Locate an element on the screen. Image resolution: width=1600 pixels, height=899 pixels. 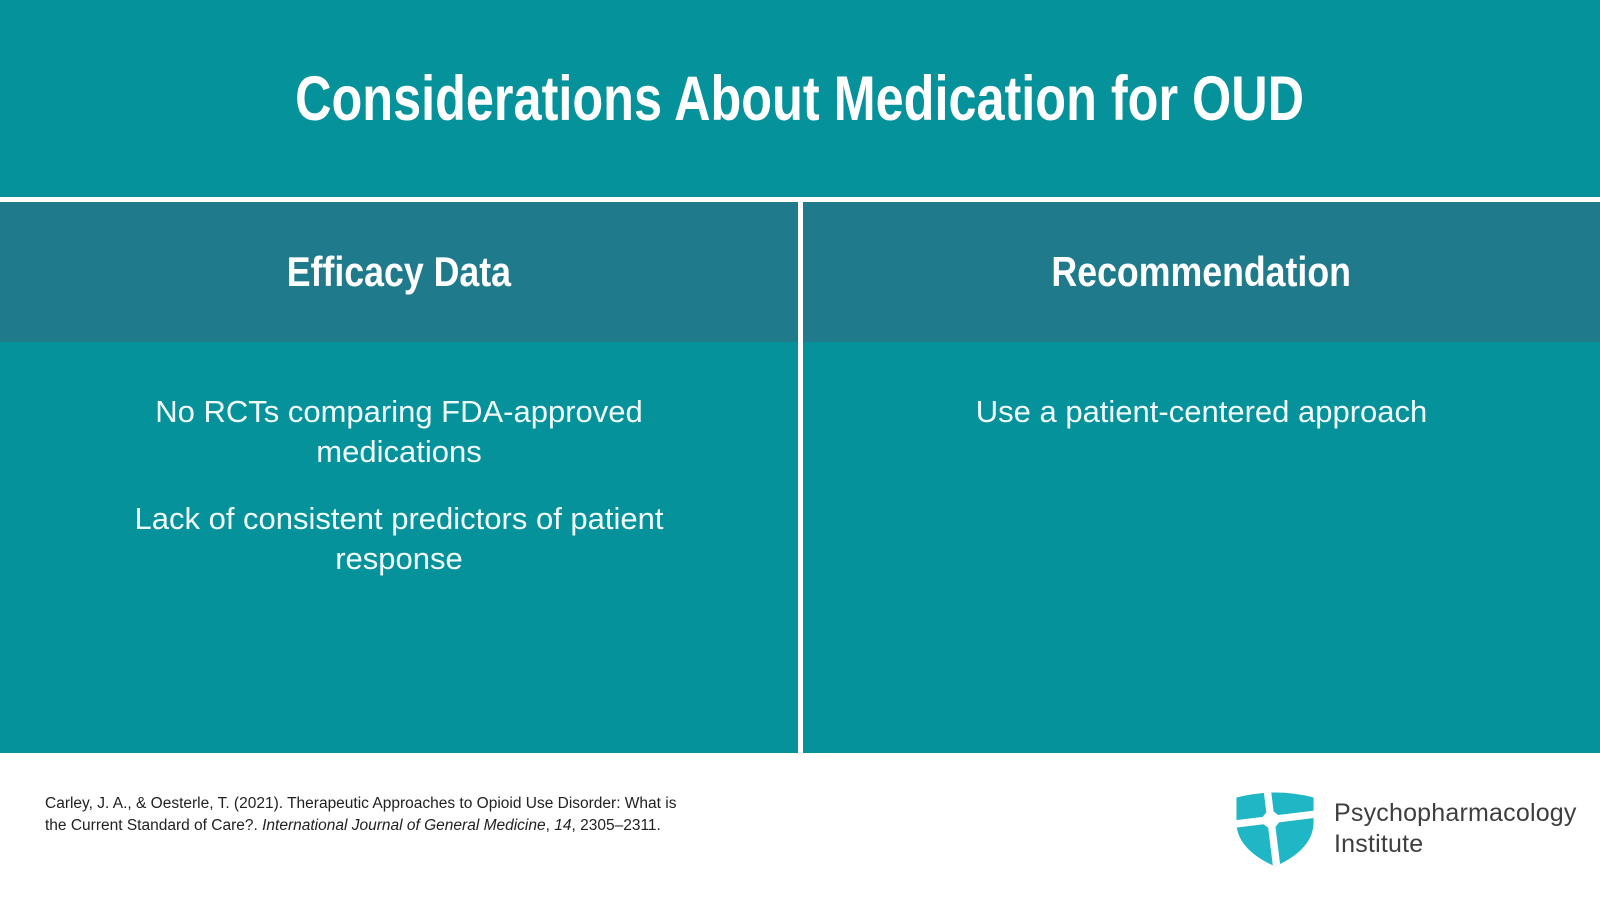
shield-cross-icon is located at coordinates (1275, 829).